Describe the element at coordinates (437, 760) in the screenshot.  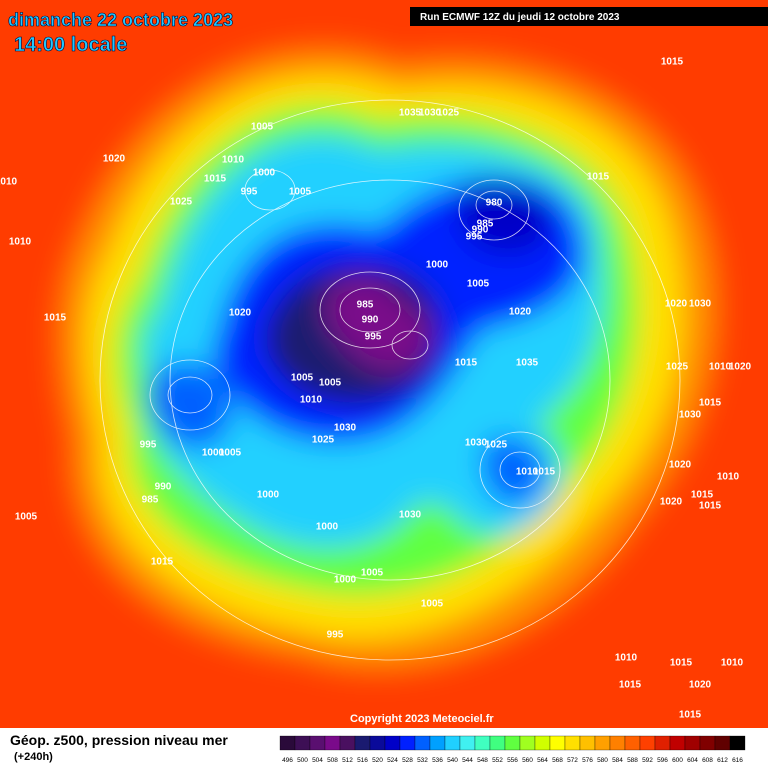
I see `colorbar-label: 536` at that location.